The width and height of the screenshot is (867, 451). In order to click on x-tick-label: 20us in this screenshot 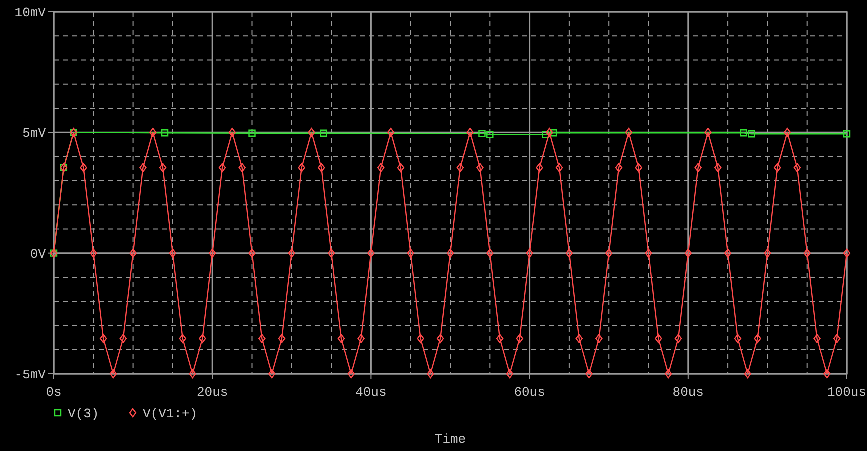, I will do `click(212, 392)`.